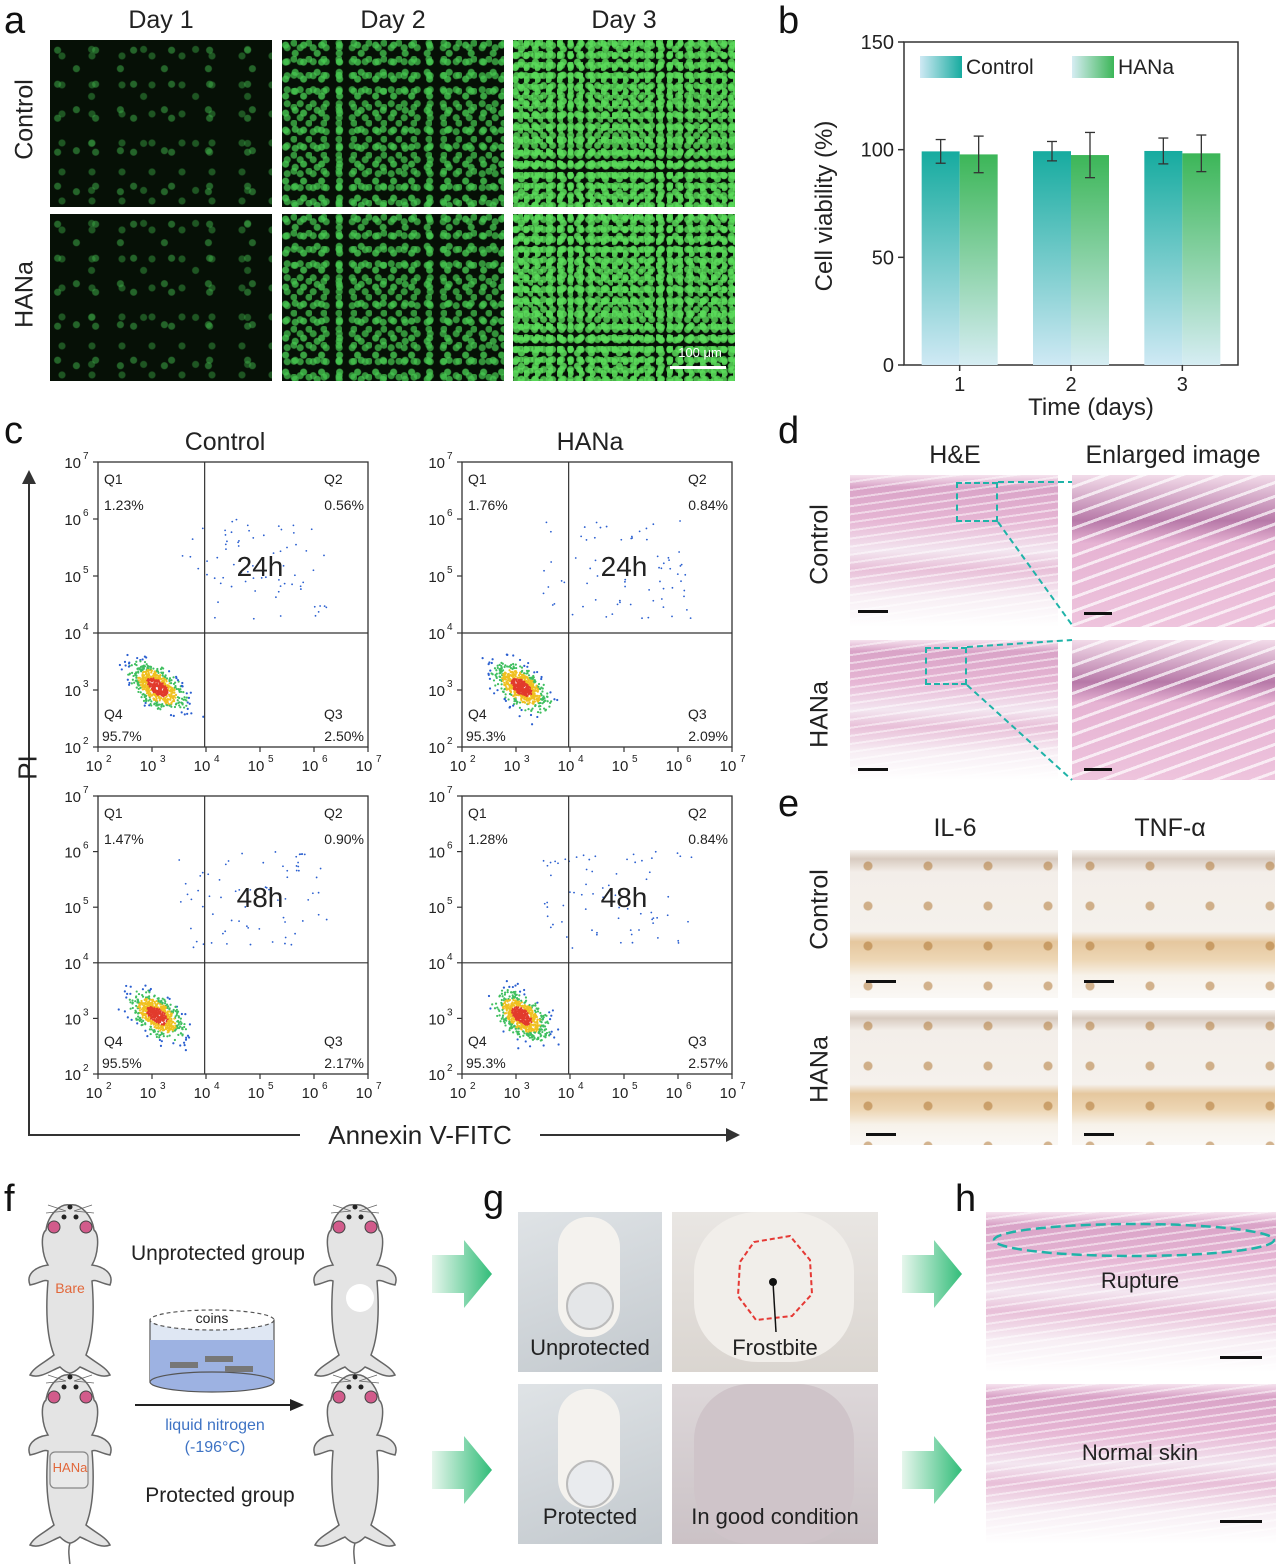 Image resolution: width=1280 pixels, height=1564 pixels. I want to click on hana-patch, so click(69, 1470).